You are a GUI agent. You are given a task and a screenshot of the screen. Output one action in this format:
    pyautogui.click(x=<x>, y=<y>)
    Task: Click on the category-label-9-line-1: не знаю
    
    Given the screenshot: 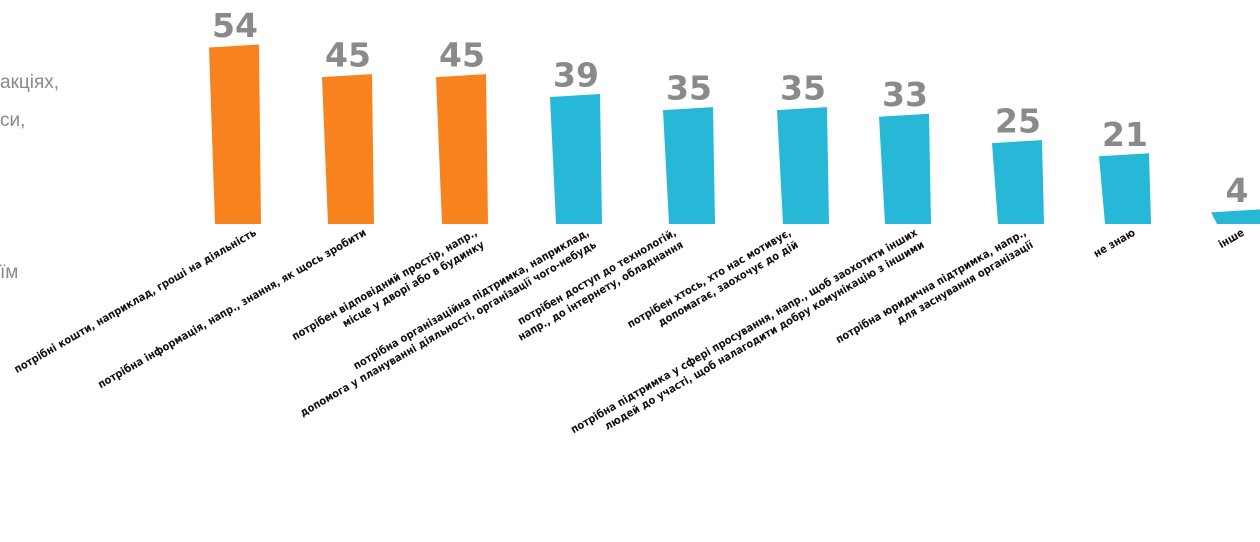 What is the action you would take?
    pyautogui.click(x=1114, y=243)
    